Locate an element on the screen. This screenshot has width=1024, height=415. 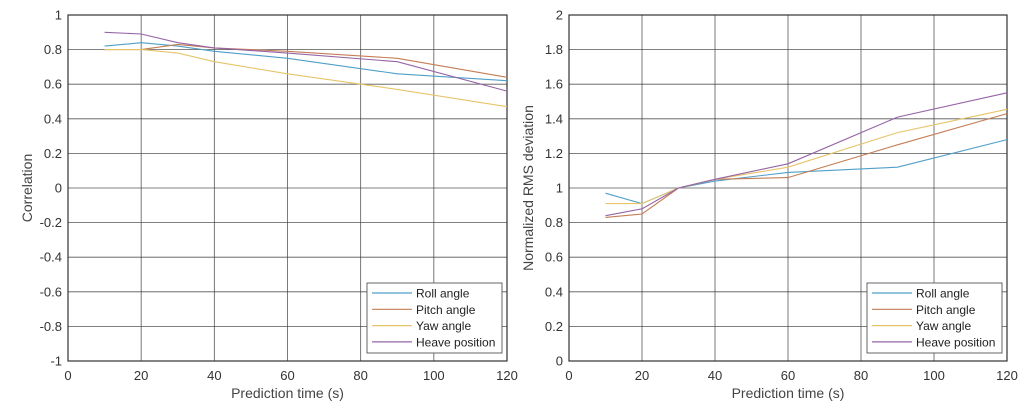
series-line-roll-angle is located at coordinates (306, 62).